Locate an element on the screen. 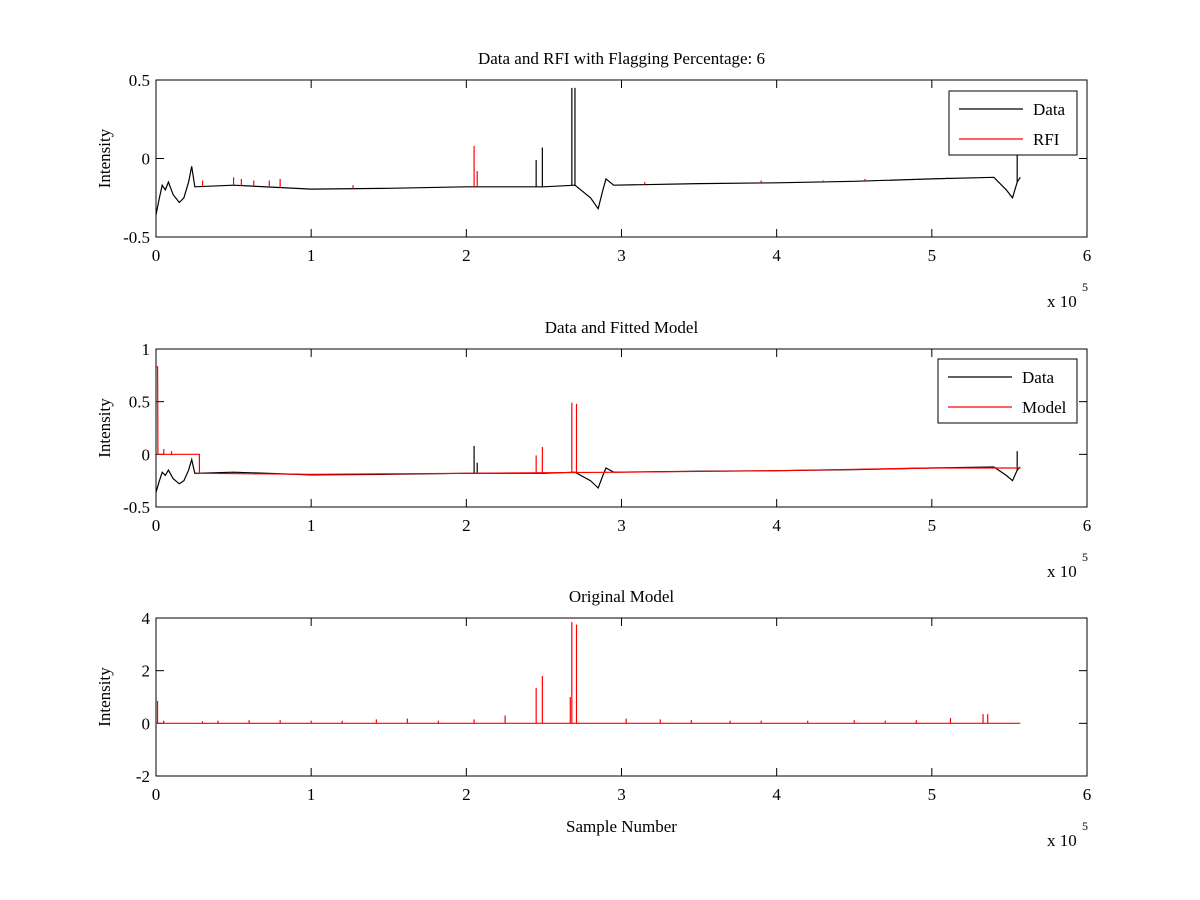 This screenshot has width=1200, height=900. chart-title: Data and RFI with Flagging Percentage: 6 is located at coordinates (621, 58).